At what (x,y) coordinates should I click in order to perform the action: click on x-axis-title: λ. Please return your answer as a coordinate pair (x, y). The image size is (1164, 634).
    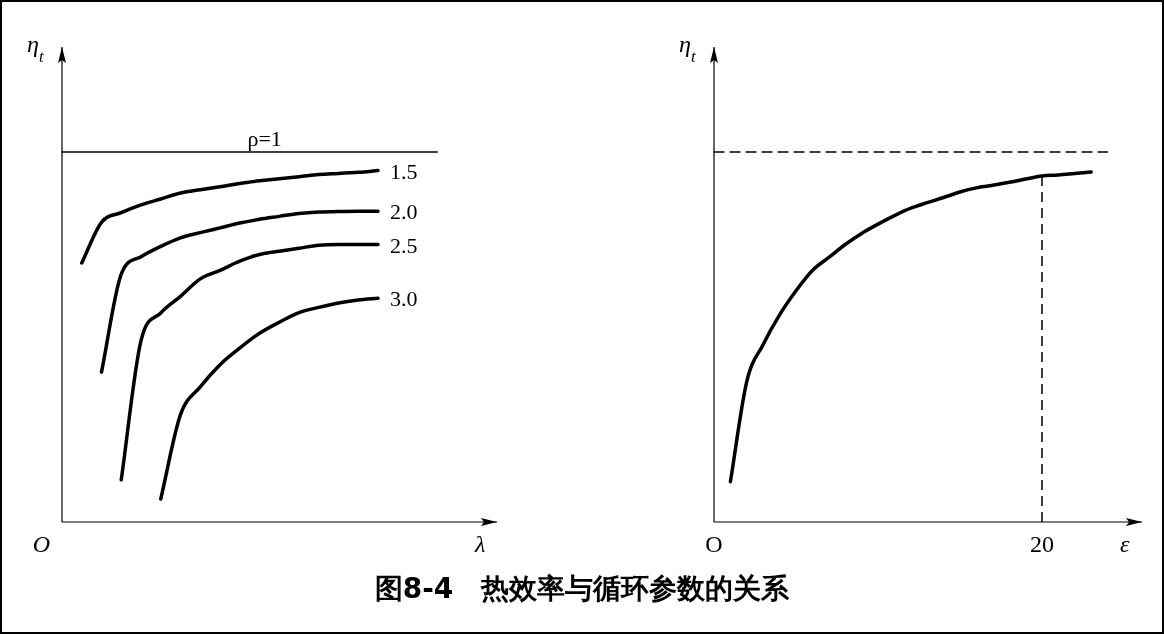
    Looking at the image, I should click on (480, 544).